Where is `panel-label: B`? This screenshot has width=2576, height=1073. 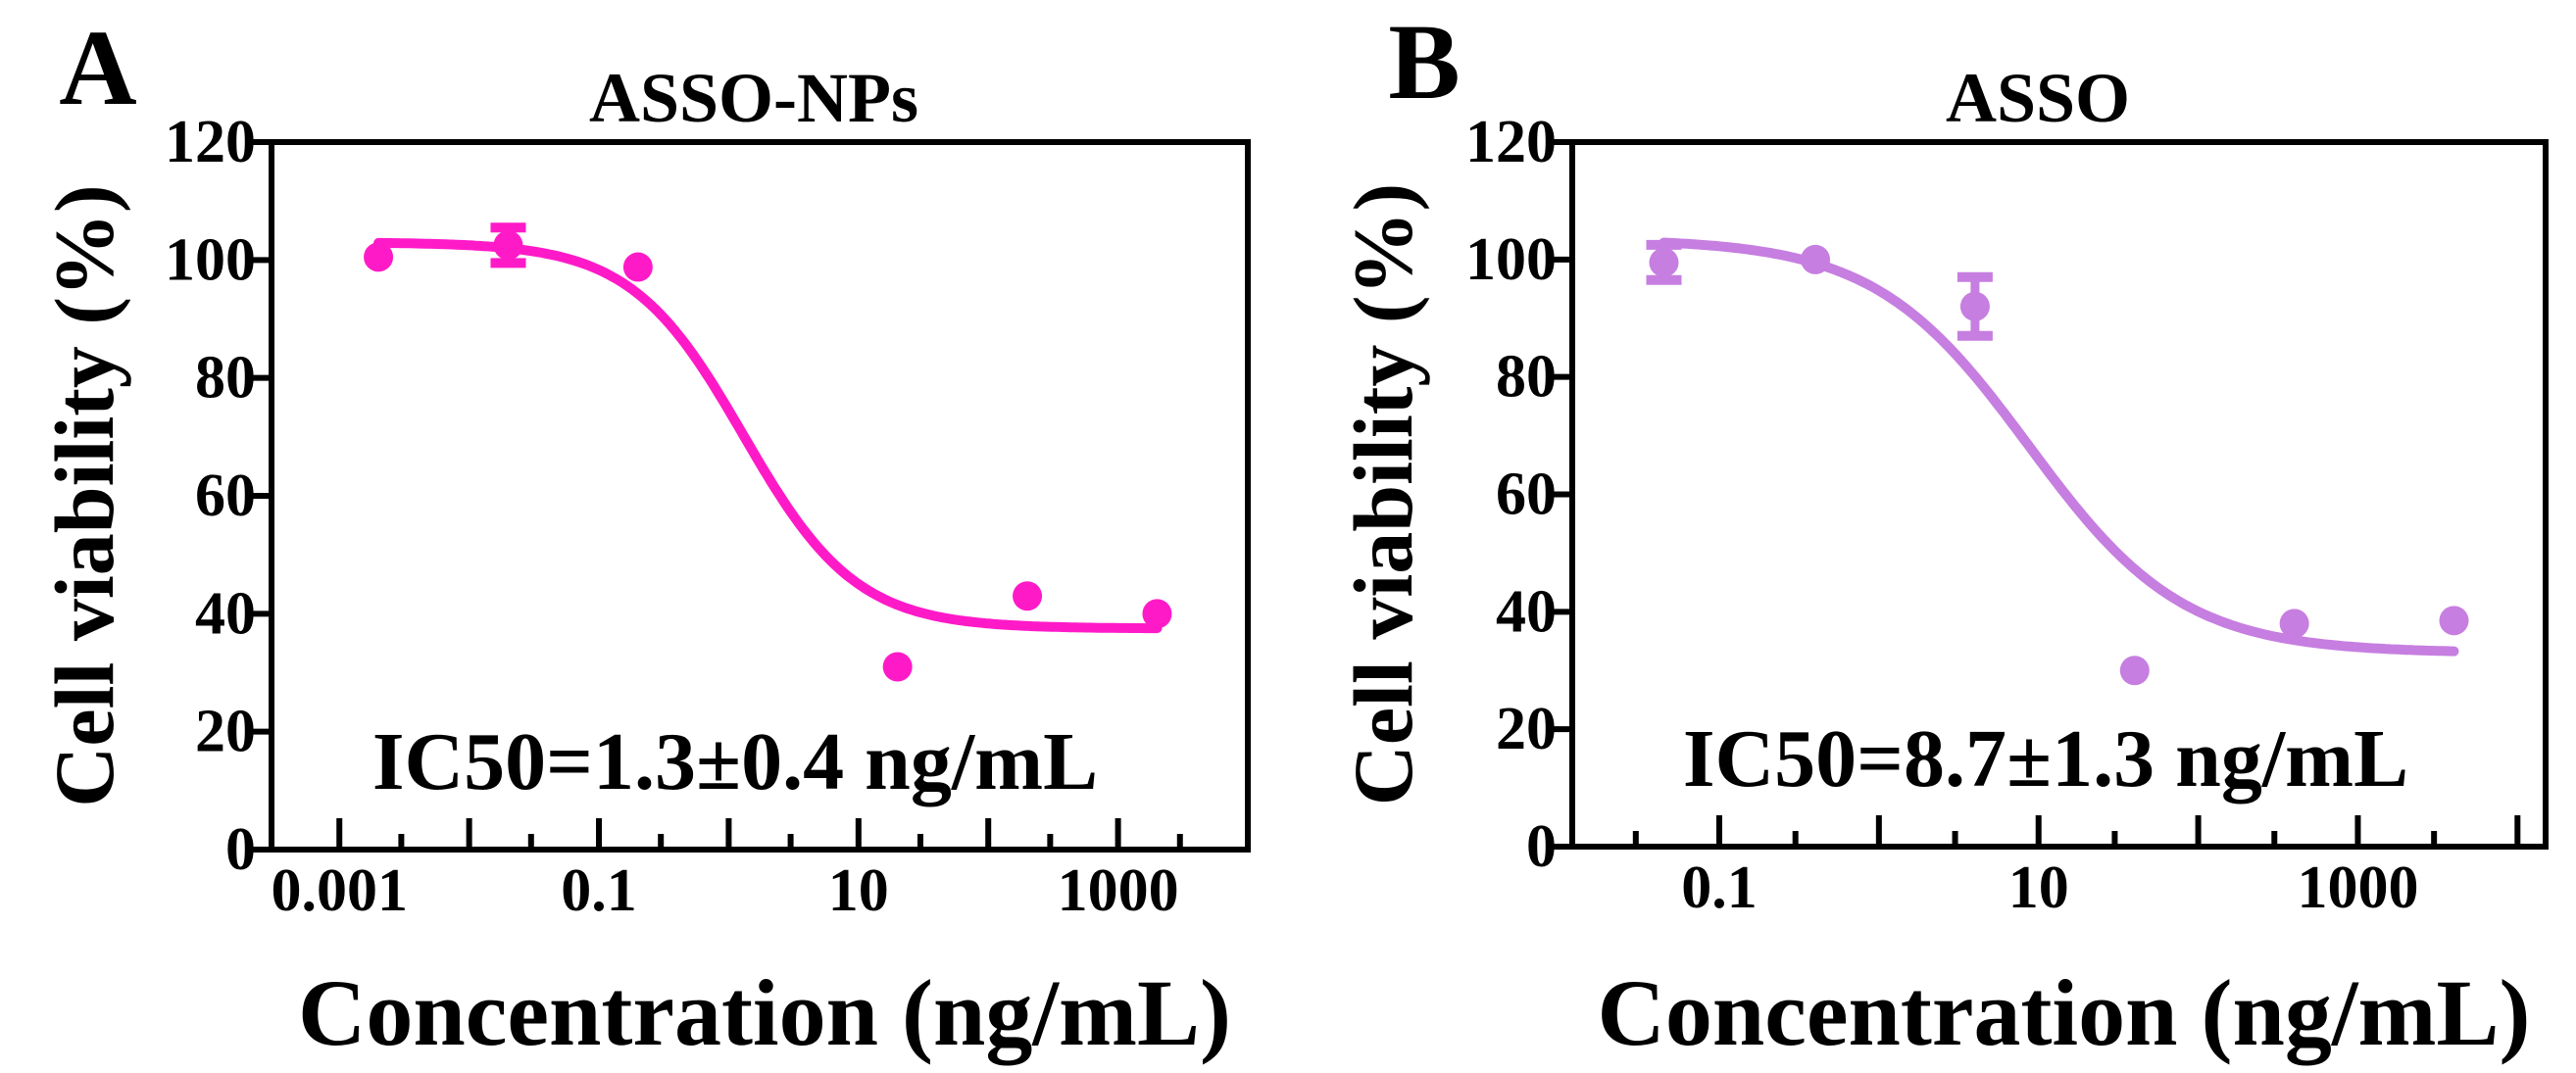
panel-label: B is located at coordinates (1424, 62).